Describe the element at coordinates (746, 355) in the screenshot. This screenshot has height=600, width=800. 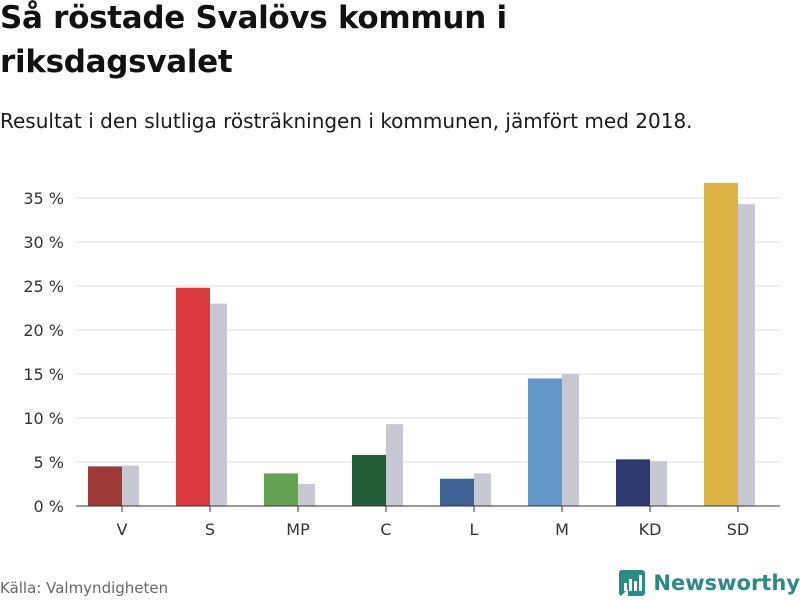
I see `bar-2018-sd` at that location.